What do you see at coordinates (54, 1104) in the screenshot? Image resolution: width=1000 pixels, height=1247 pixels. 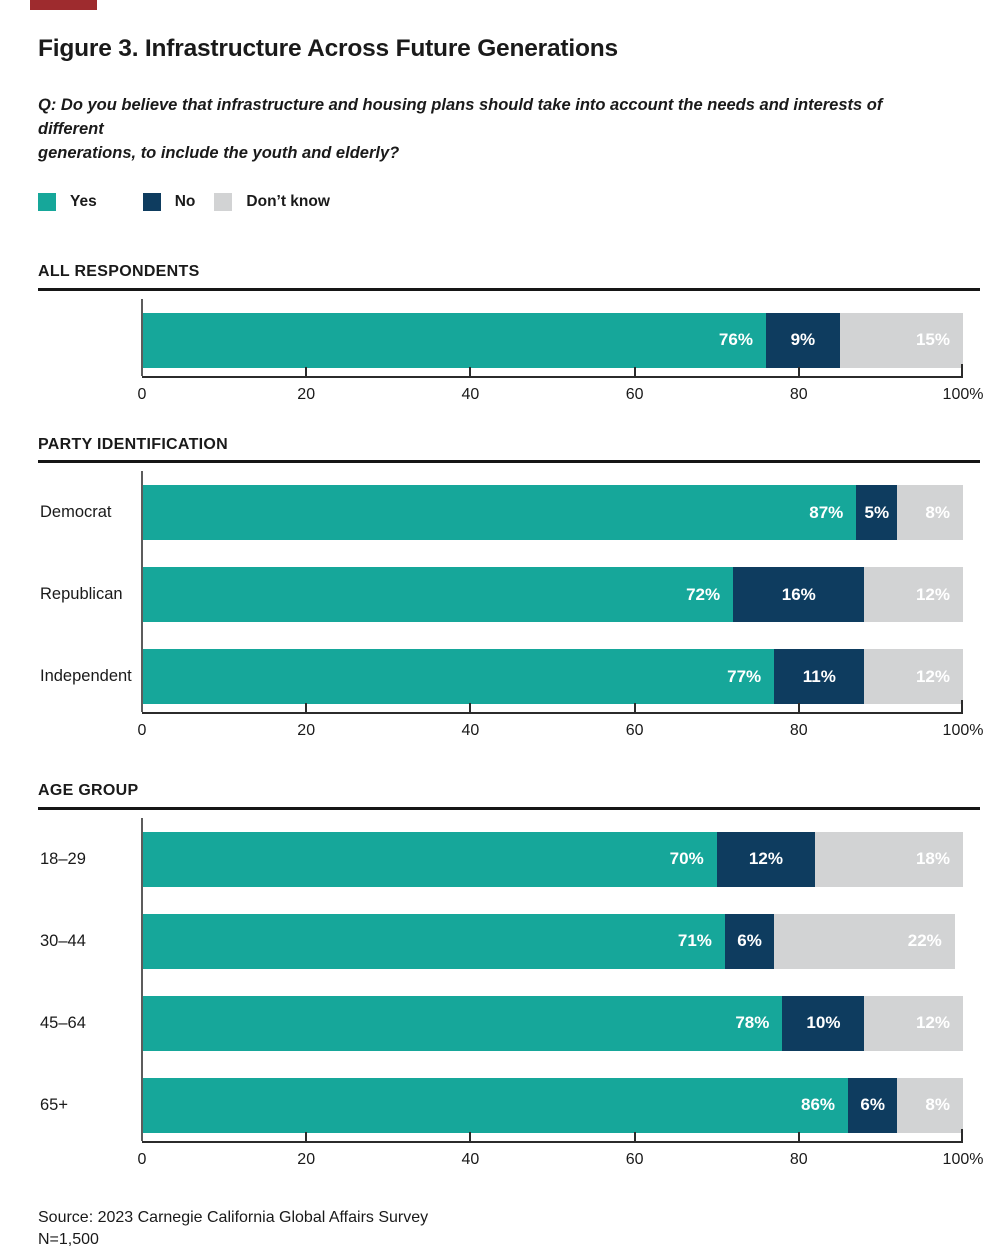 I see `category-label: 65+` at bounding box center [54, 1104].